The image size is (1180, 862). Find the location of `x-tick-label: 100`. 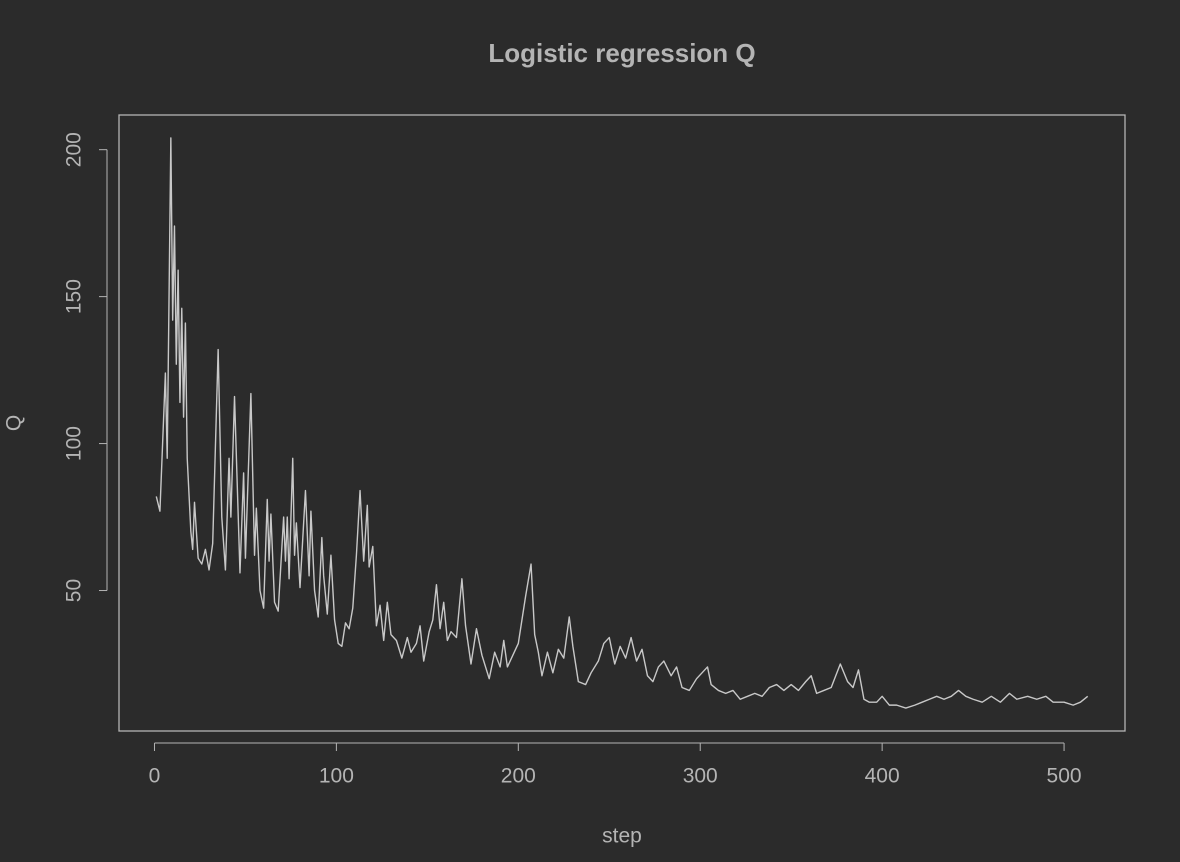

x-tick-label: 100 is located at coordinates (336, 776).